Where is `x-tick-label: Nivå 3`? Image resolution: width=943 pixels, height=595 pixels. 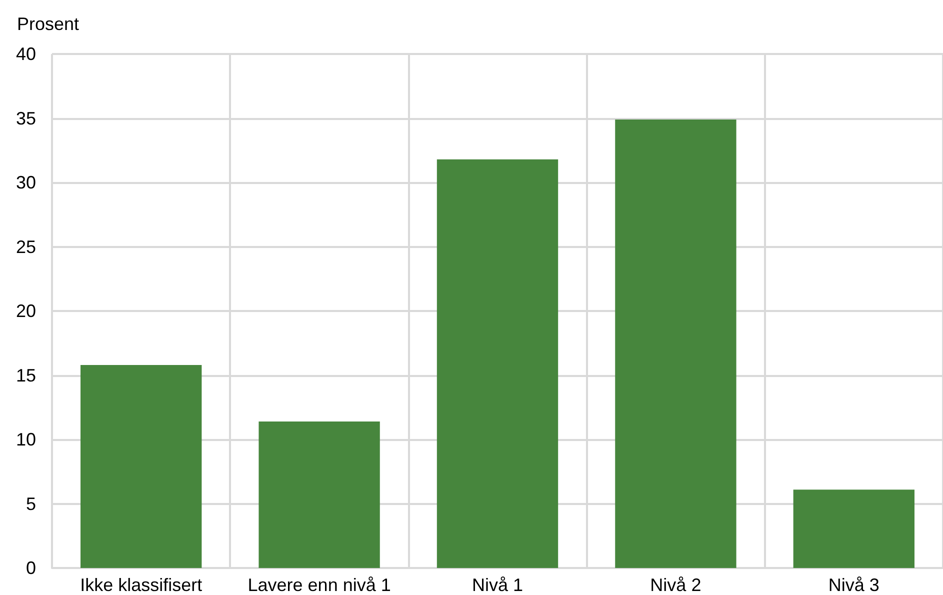 x-tick-label: Nivå 3 is located at coordinates (854, 585).